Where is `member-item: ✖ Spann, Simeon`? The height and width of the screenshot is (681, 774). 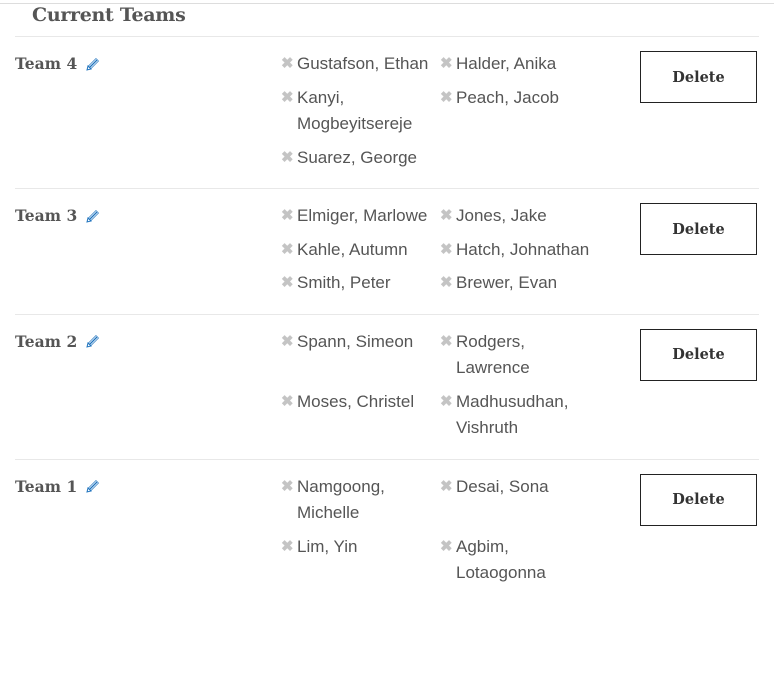 member-item: ✖ Spann, Simeon is located at coordinates (360, 355).